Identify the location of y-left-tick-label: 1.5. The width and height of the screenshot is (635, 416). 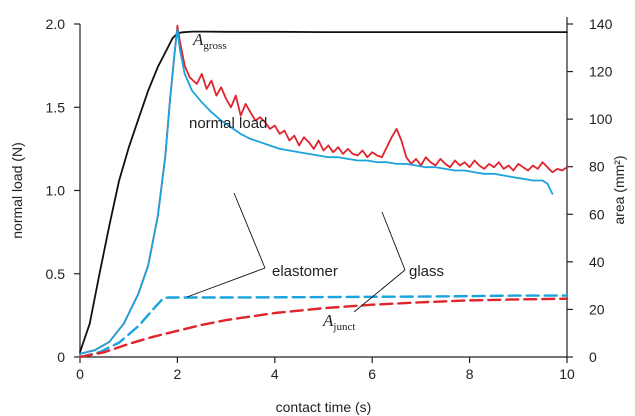
(56, 107).